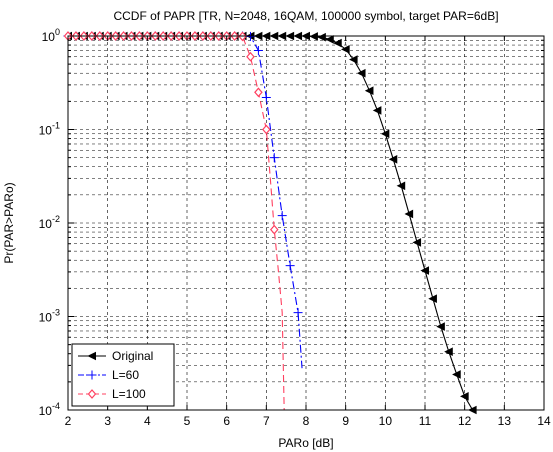 The width and height of the screenshot is (553, 452). Describe the element at coordinates (57, 32) in the screenshot. I see `y-tick-label-exponent: 0` at that location.